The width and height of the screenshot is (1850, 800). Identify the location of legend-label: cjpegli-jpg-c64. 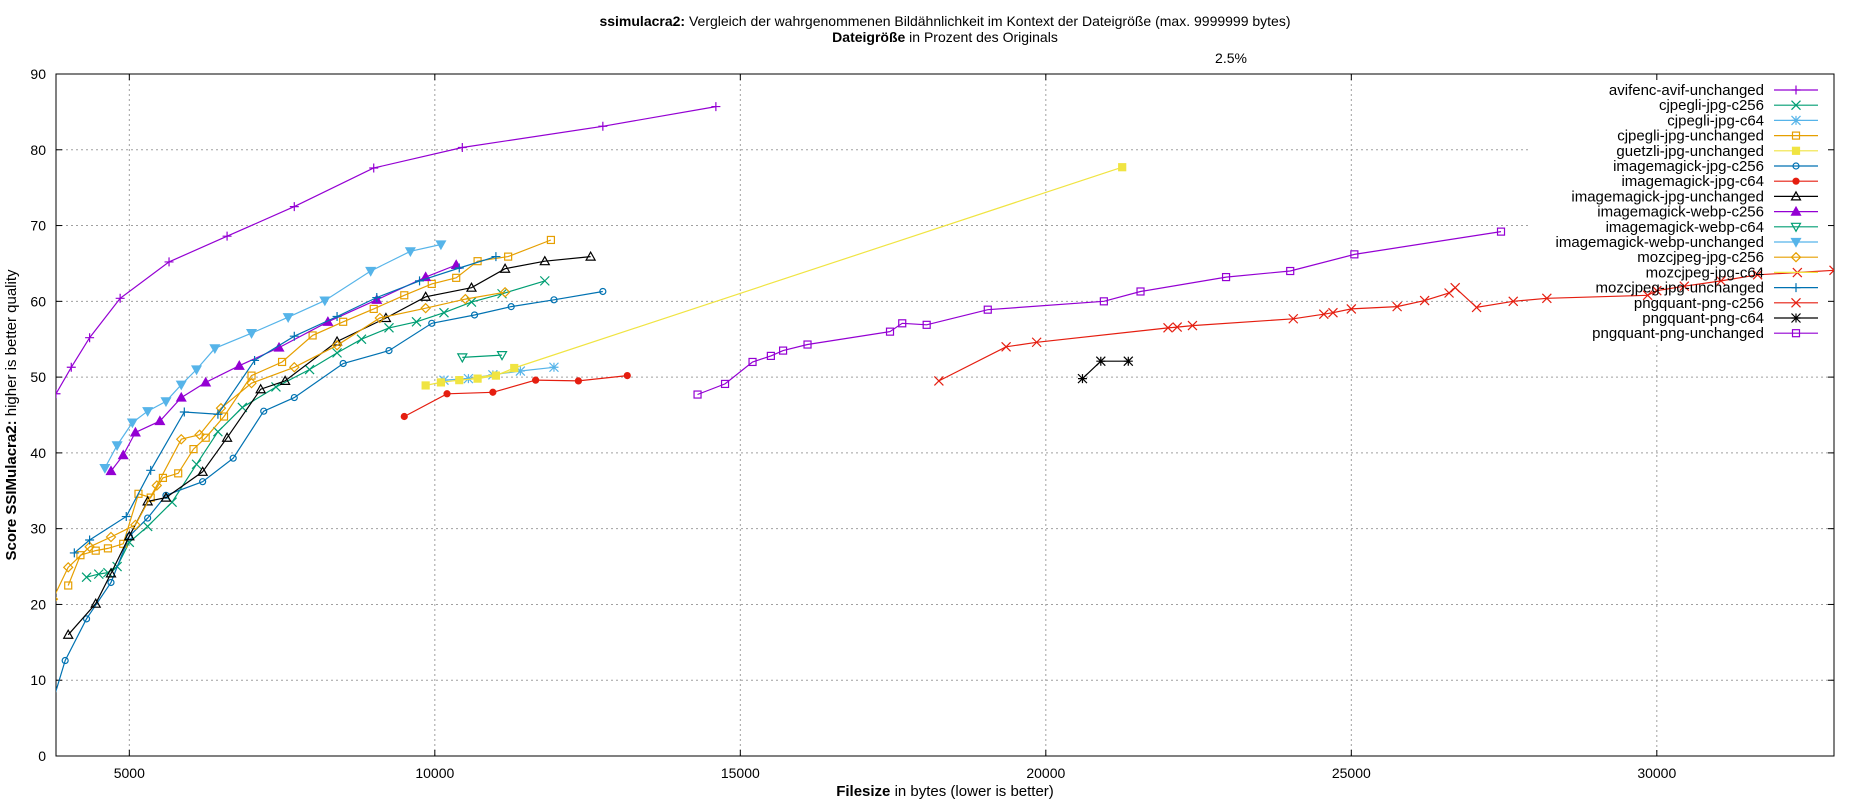
(1715, 120).